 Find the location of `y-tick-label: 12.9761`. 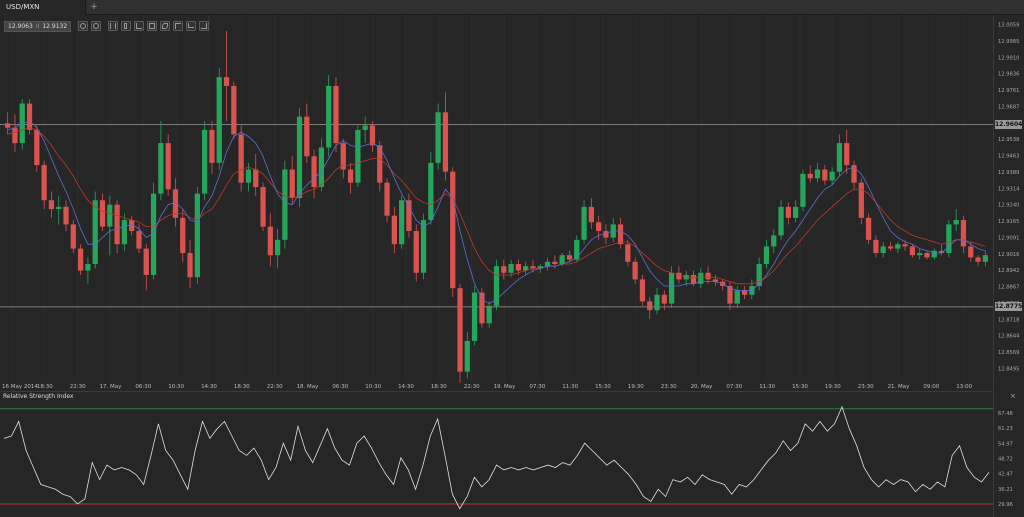

y-tick-label: 12.9761 is located at coordinates (1008, 91).